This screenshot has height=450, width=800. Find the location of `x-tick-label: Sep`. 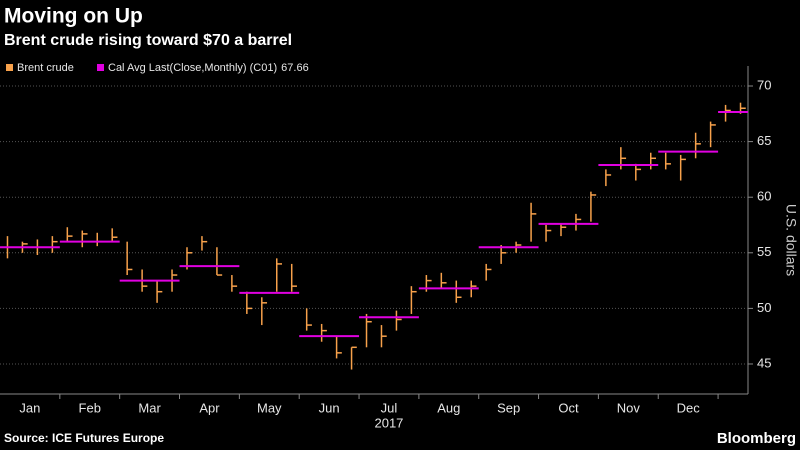

x-tick-label: Sep is located at coordinates (508, 407).